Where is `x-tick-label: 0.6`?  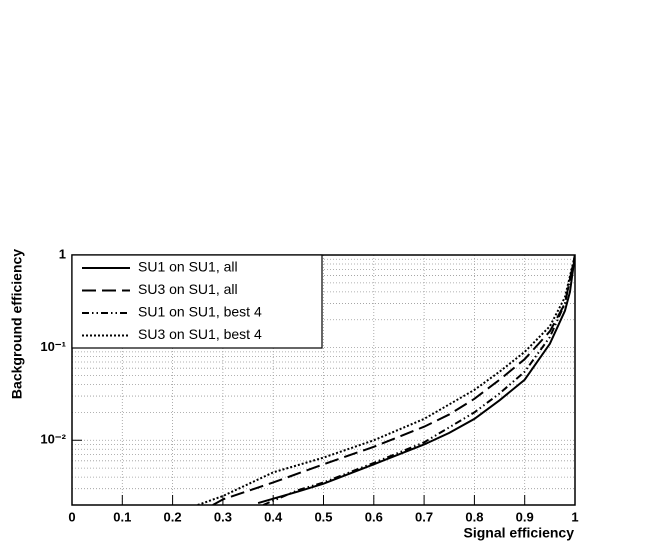
x-tick-label: 0.6 is located at coordinates (374, 516).